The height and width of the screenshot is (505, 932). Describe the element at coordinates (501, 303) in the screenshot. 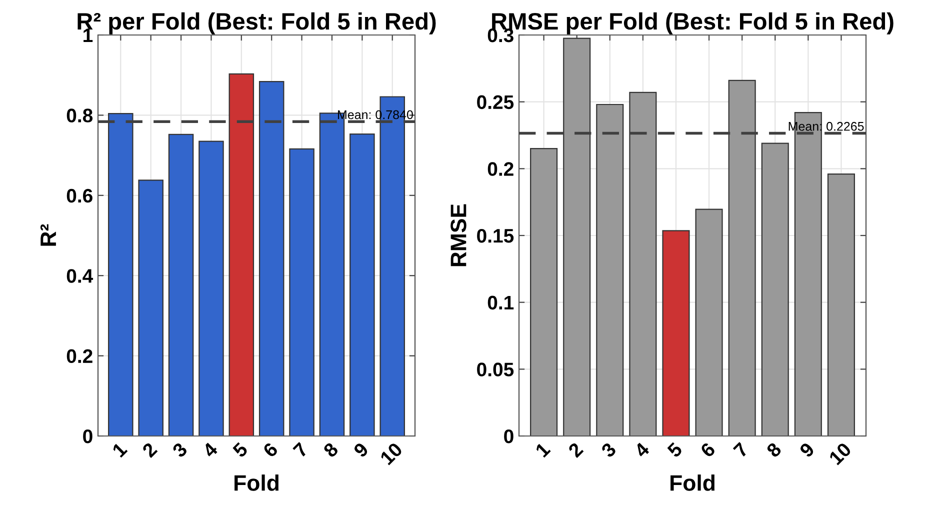

I see `y-tick-label: 0.1` at that location.